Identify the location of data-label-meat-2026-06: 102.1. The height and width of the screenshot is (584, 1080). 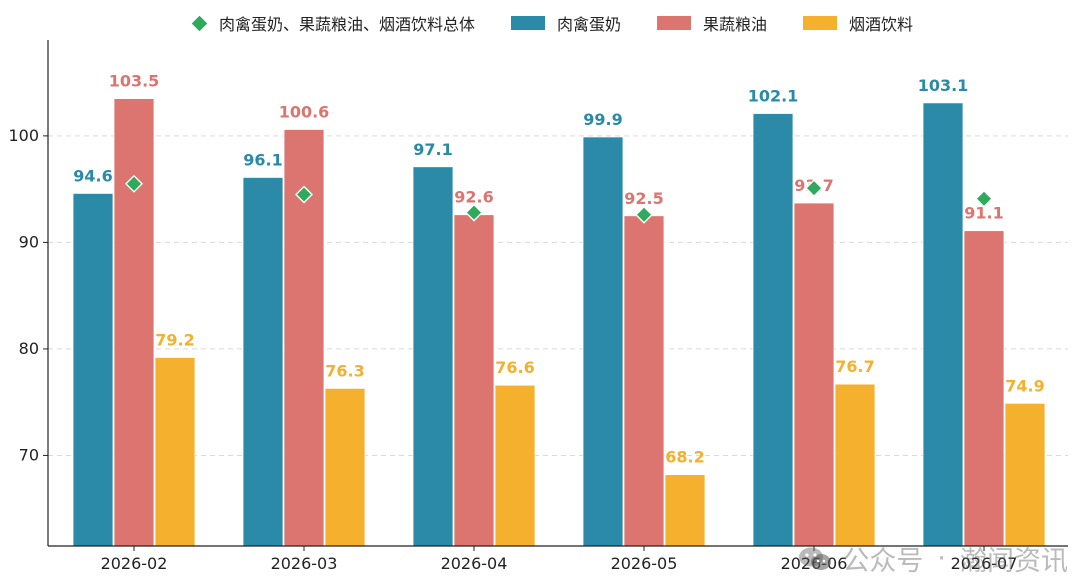
(773, 96).